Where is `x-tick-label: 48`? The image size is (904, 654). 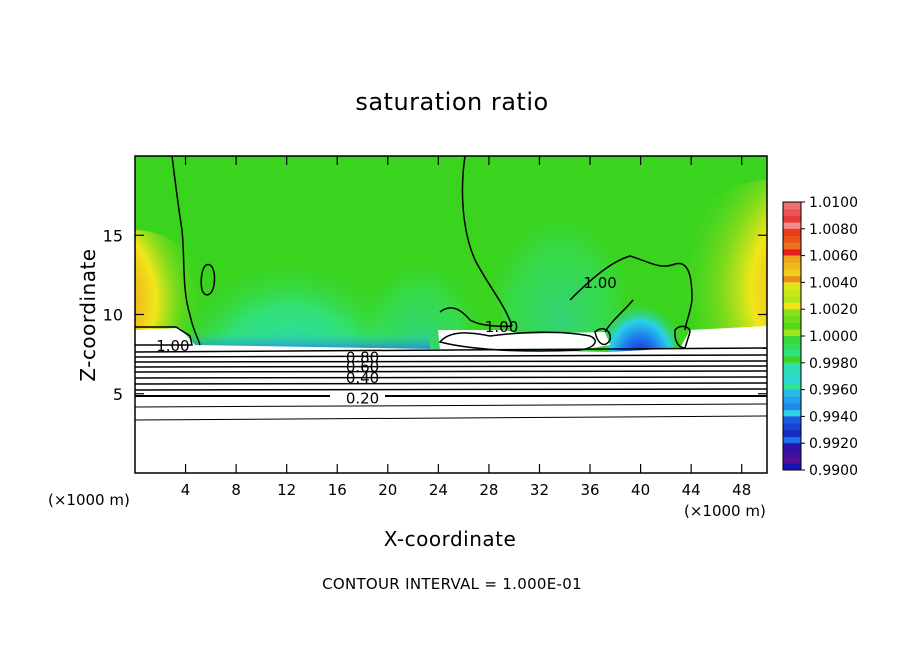
x-tick-label: 48 is located at coordinates (741, 490).